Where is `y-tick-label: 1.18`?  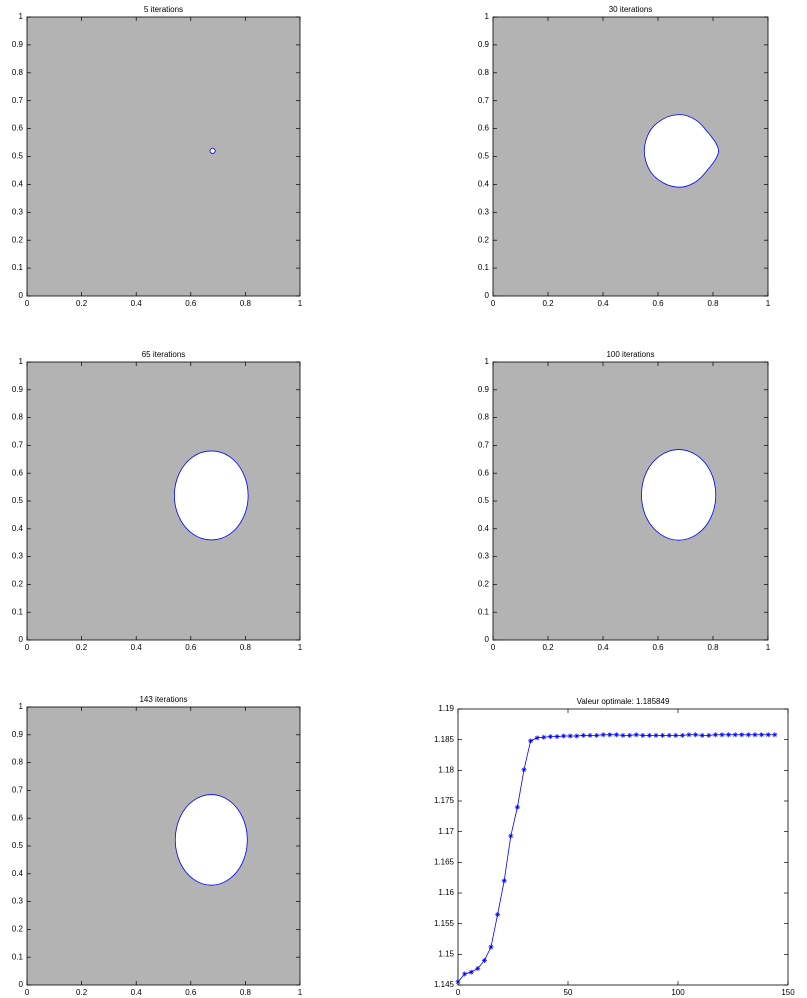
y-tick-label: 1.18 is located at coordinates (446, 769).